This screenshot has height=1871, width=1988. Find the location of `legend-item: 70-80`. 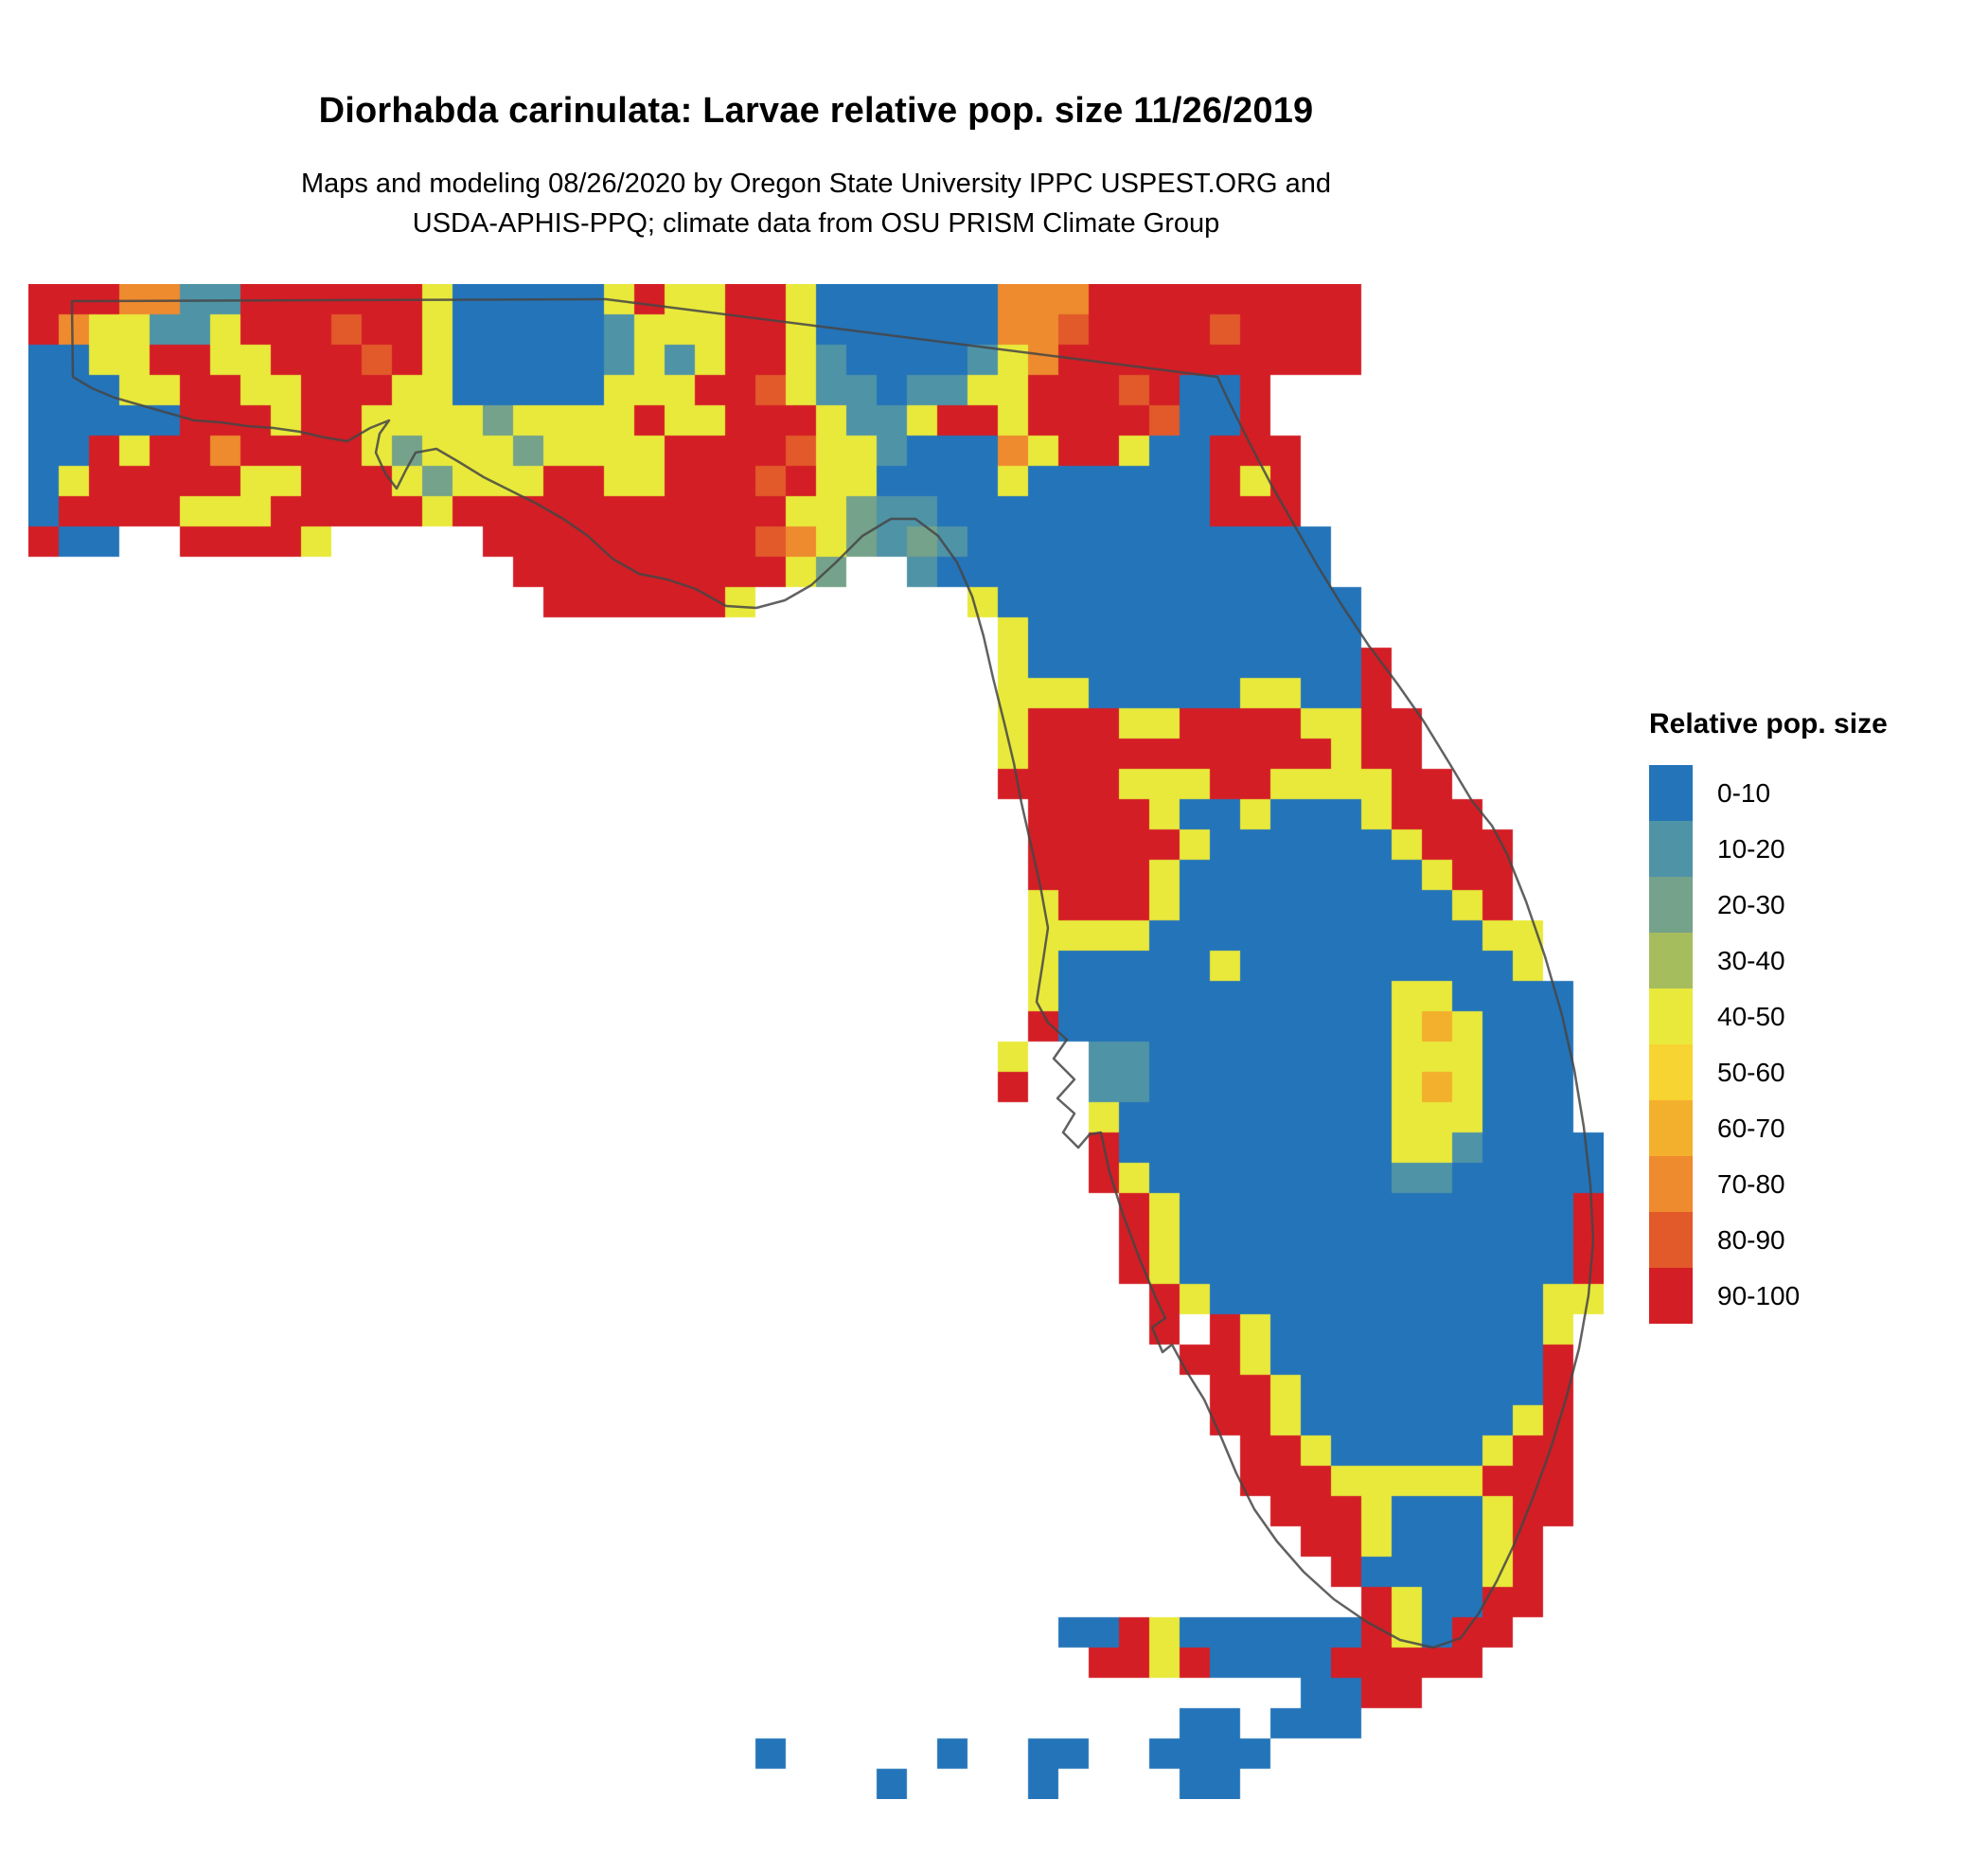

legend-item: 70-80 is located at coordinates (1768, 1184).